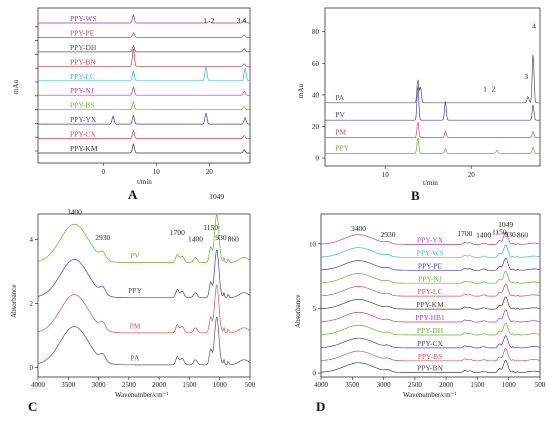 The image size is (550, 421). I want to click on panel-d-xlabel: Wavenumber/cm⁻¹, so click(429, 395).